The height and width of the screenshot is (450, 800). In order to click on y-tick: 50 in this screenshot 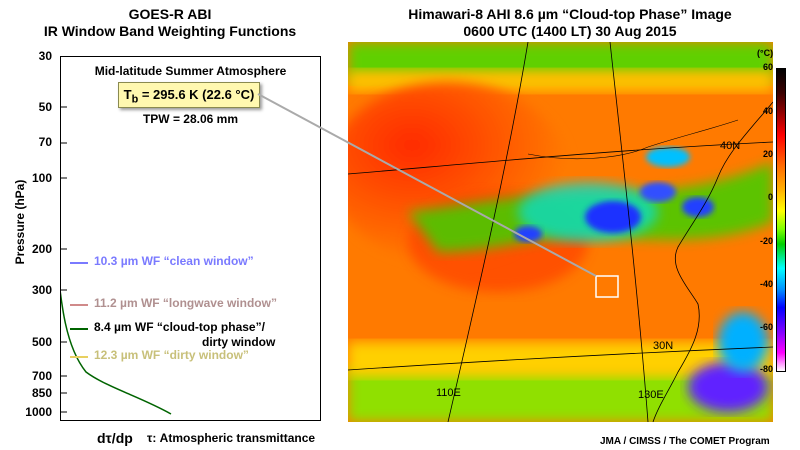, I will do `click(45, 107)`.